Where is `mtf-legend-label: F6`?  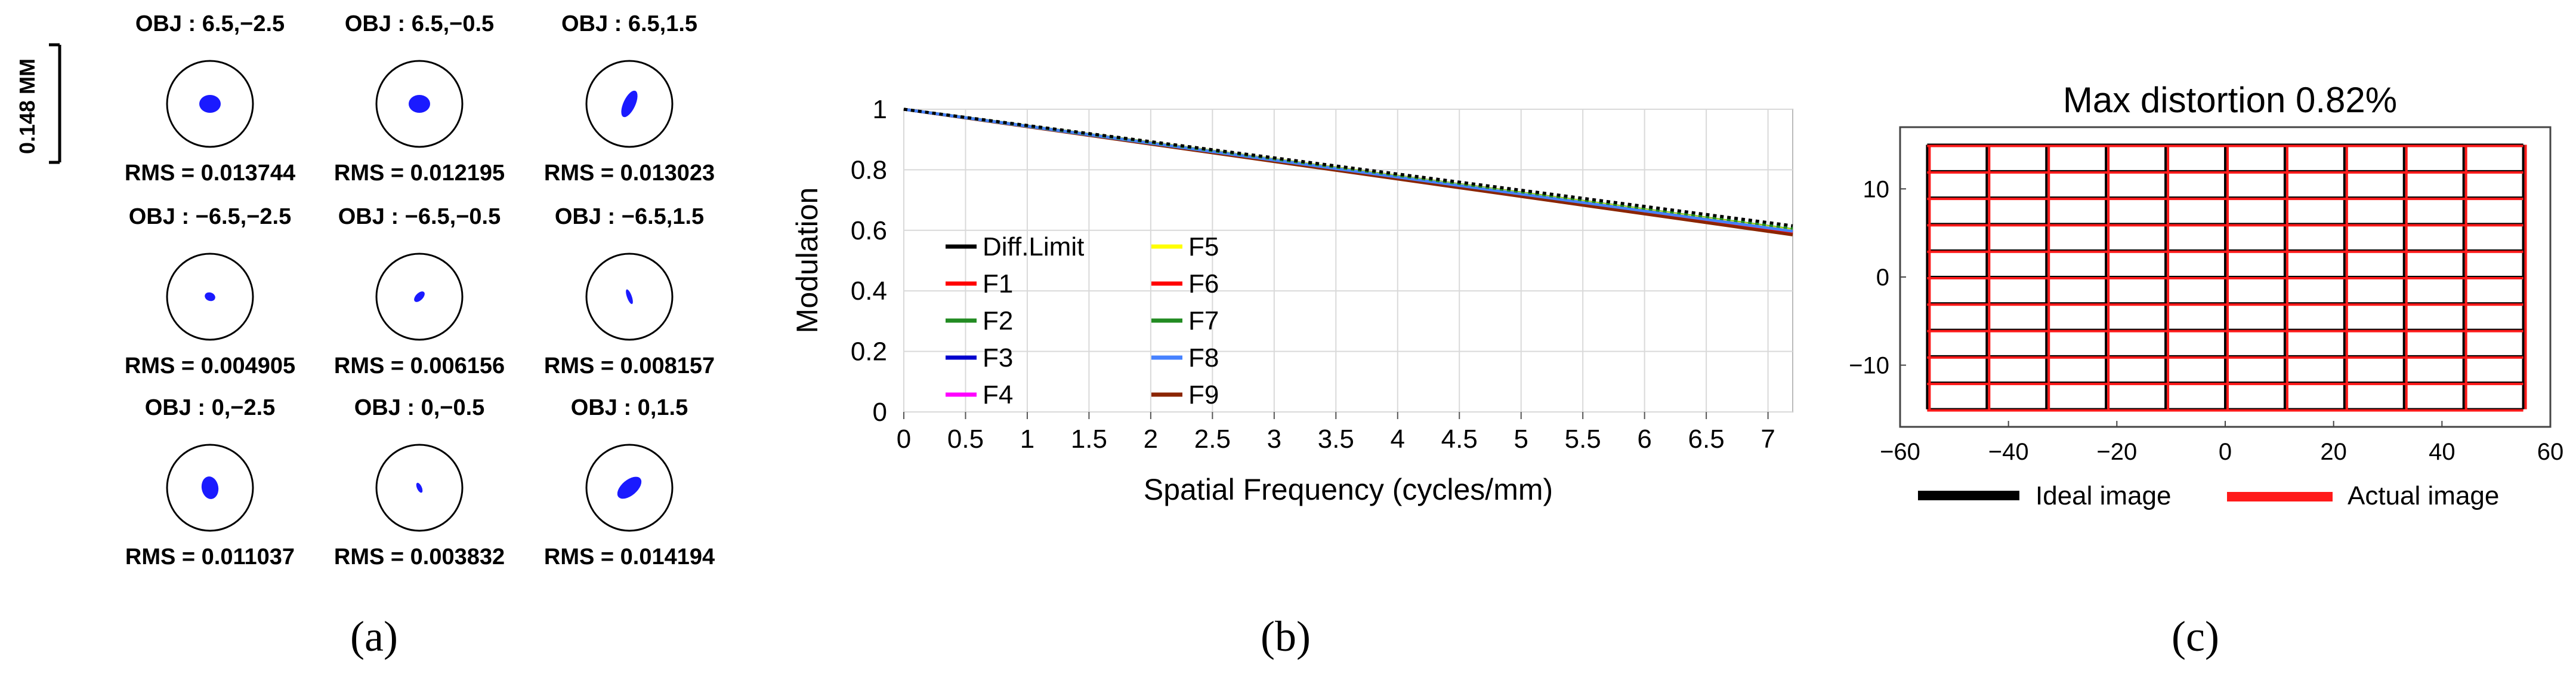 mtf-legend-label: F6 is located at coordinates (1203, 284).